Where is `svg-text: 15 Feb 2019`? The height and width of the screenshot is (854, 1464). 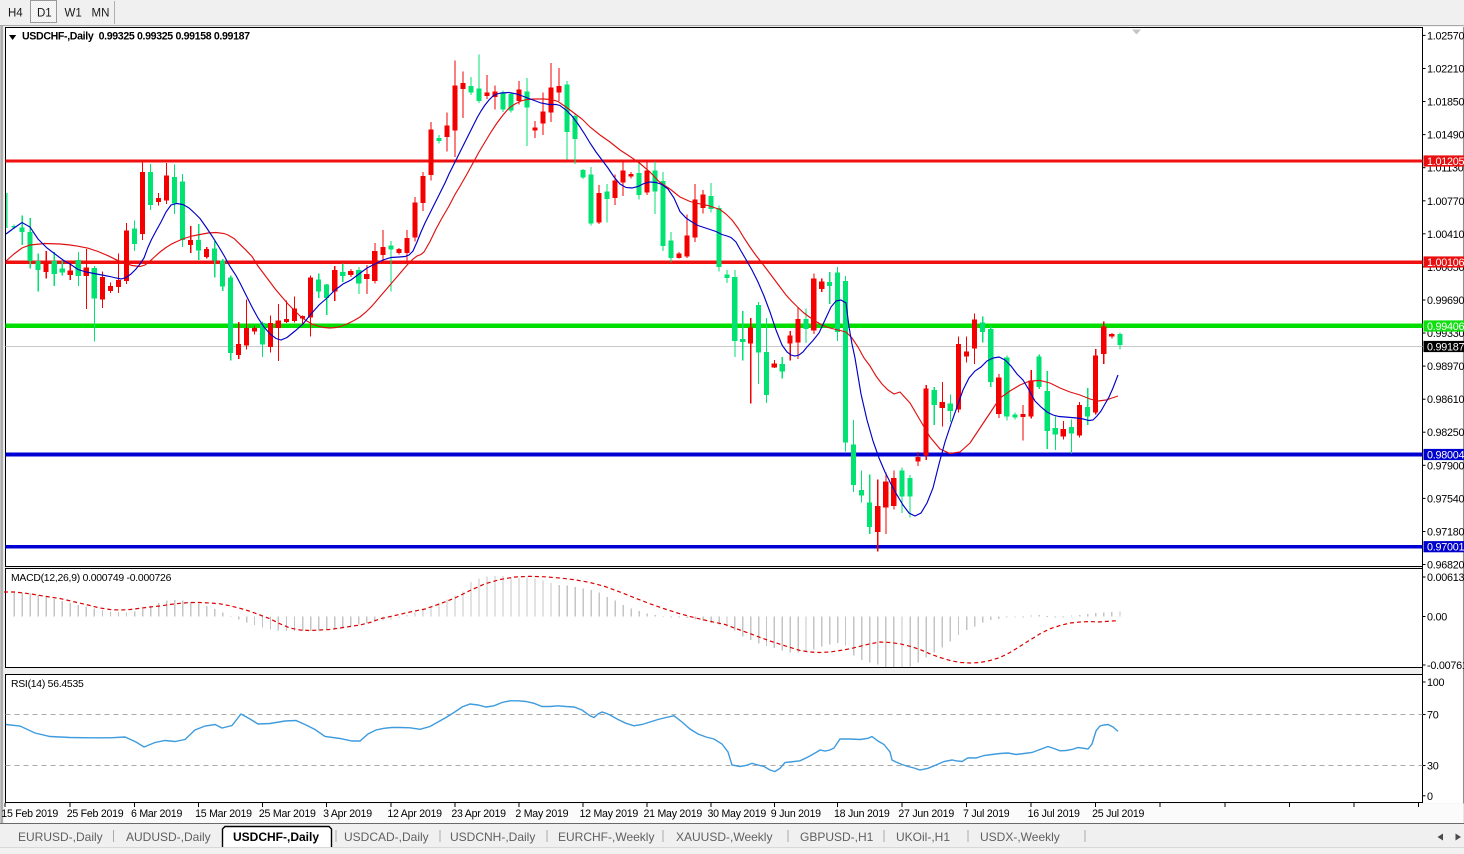
svg-text: 15 Feb 2019 is located at coordinates (29, 814).